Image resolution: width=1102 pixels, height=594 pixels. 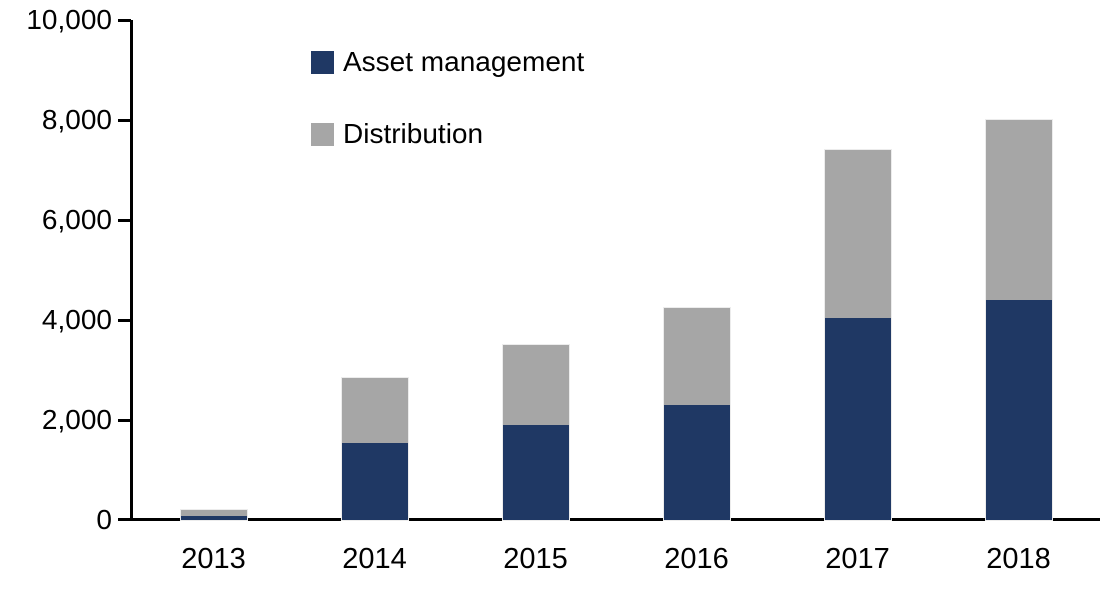 I want to click on y-axis-tick-label: 2,000, so click(x=76, y=419).